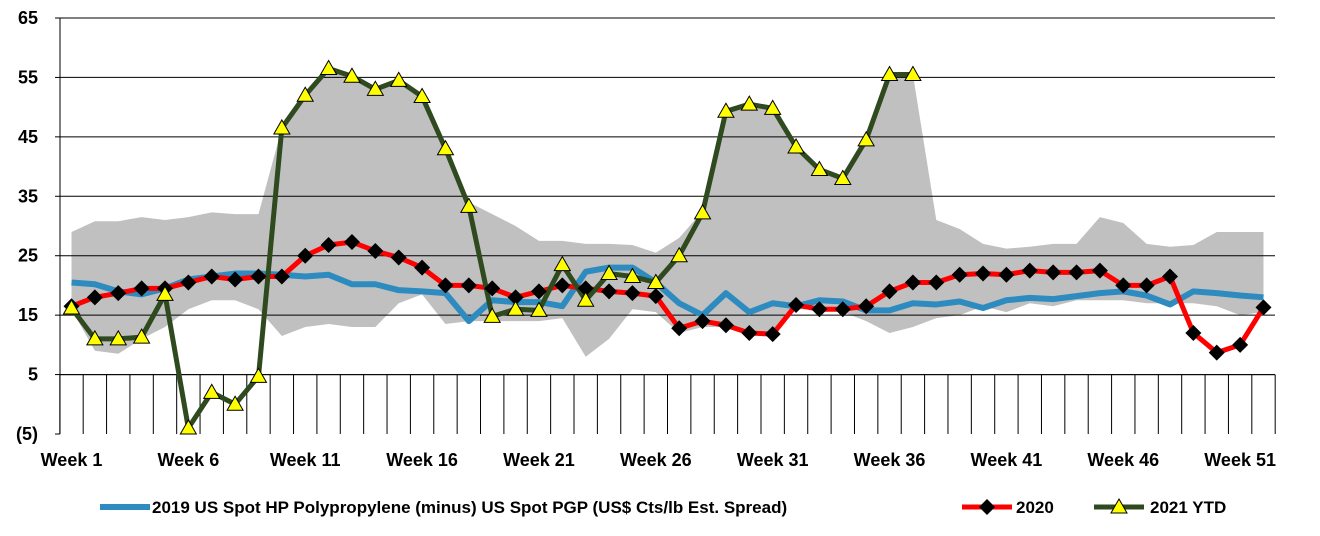 Image resolution: width=1320 pixels, height=536 pixels. I want to click on y-tick-label-6: 55, so click(28, 77).